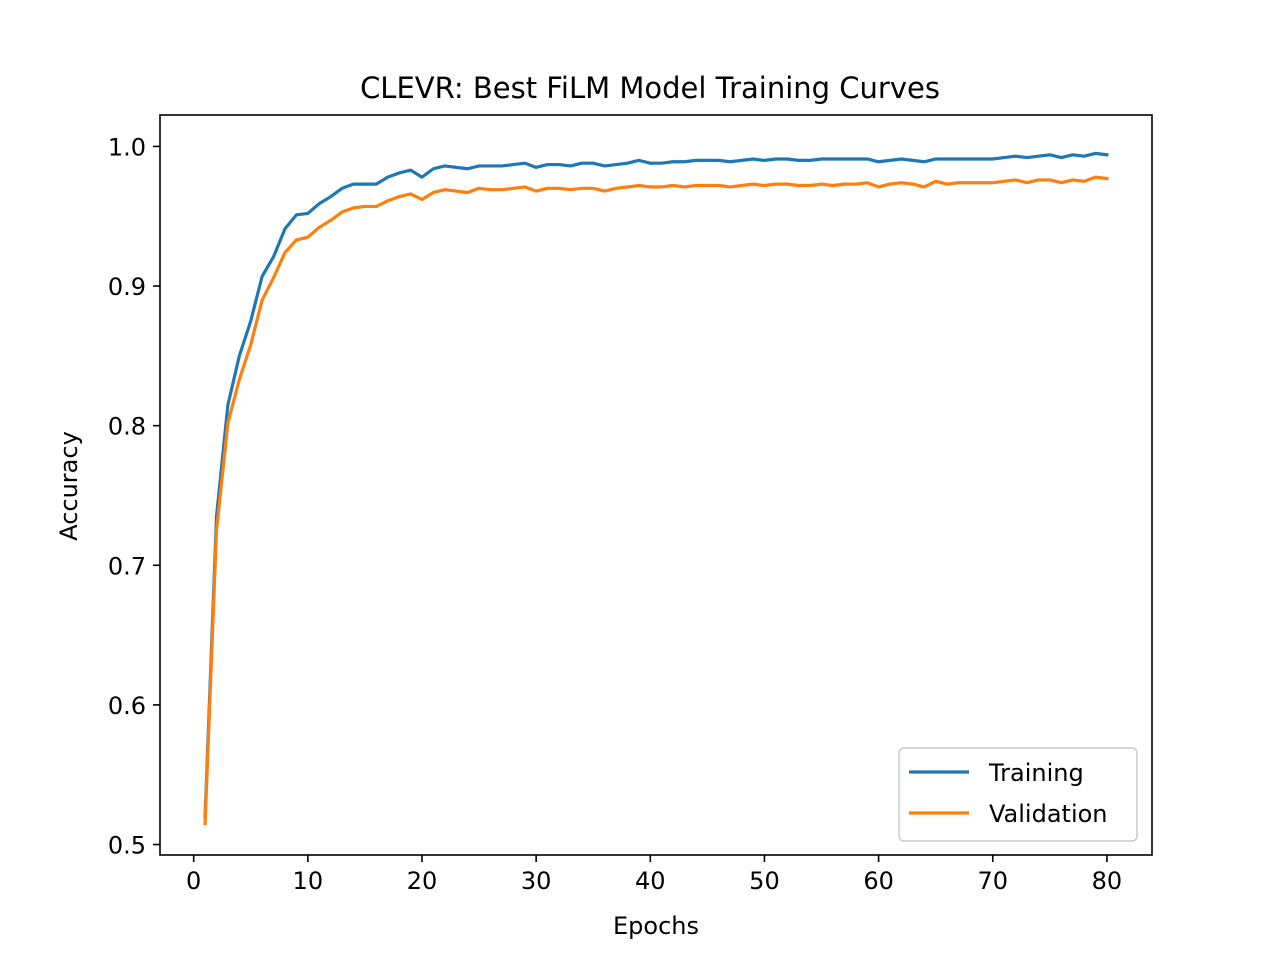 Image resolution: width=1280 pixels, height=960 pixels. Describe the element at coordinates (127, 427) in the screenshot. I see `y-tick-label: 0.8` at that location.